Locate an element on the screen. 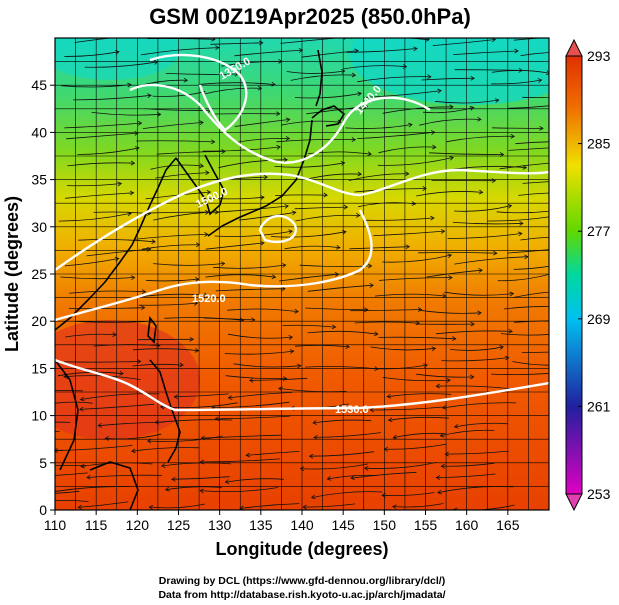 The image size is (619, 605). contour-1500b is located at coordinates (277, 229).